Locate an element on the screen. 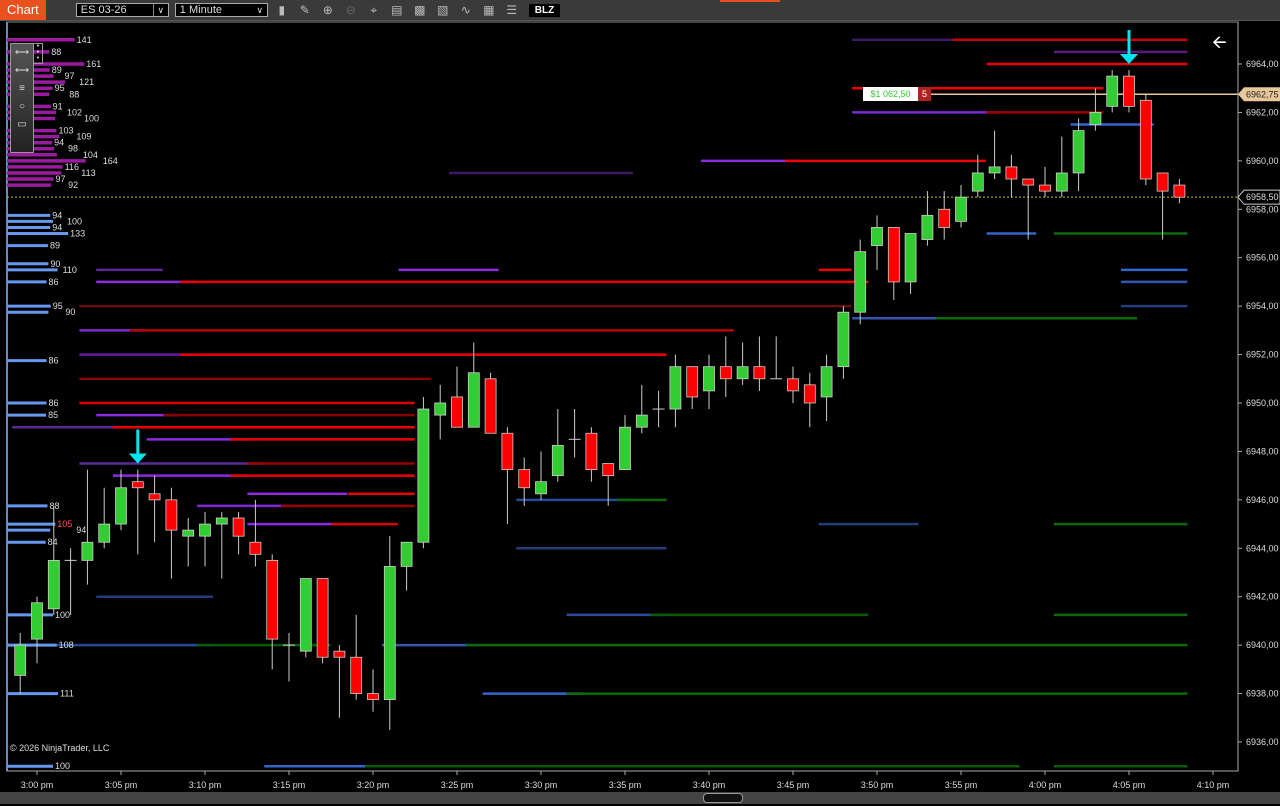  chart-tab: Chart is located at coordinates (23, 10).